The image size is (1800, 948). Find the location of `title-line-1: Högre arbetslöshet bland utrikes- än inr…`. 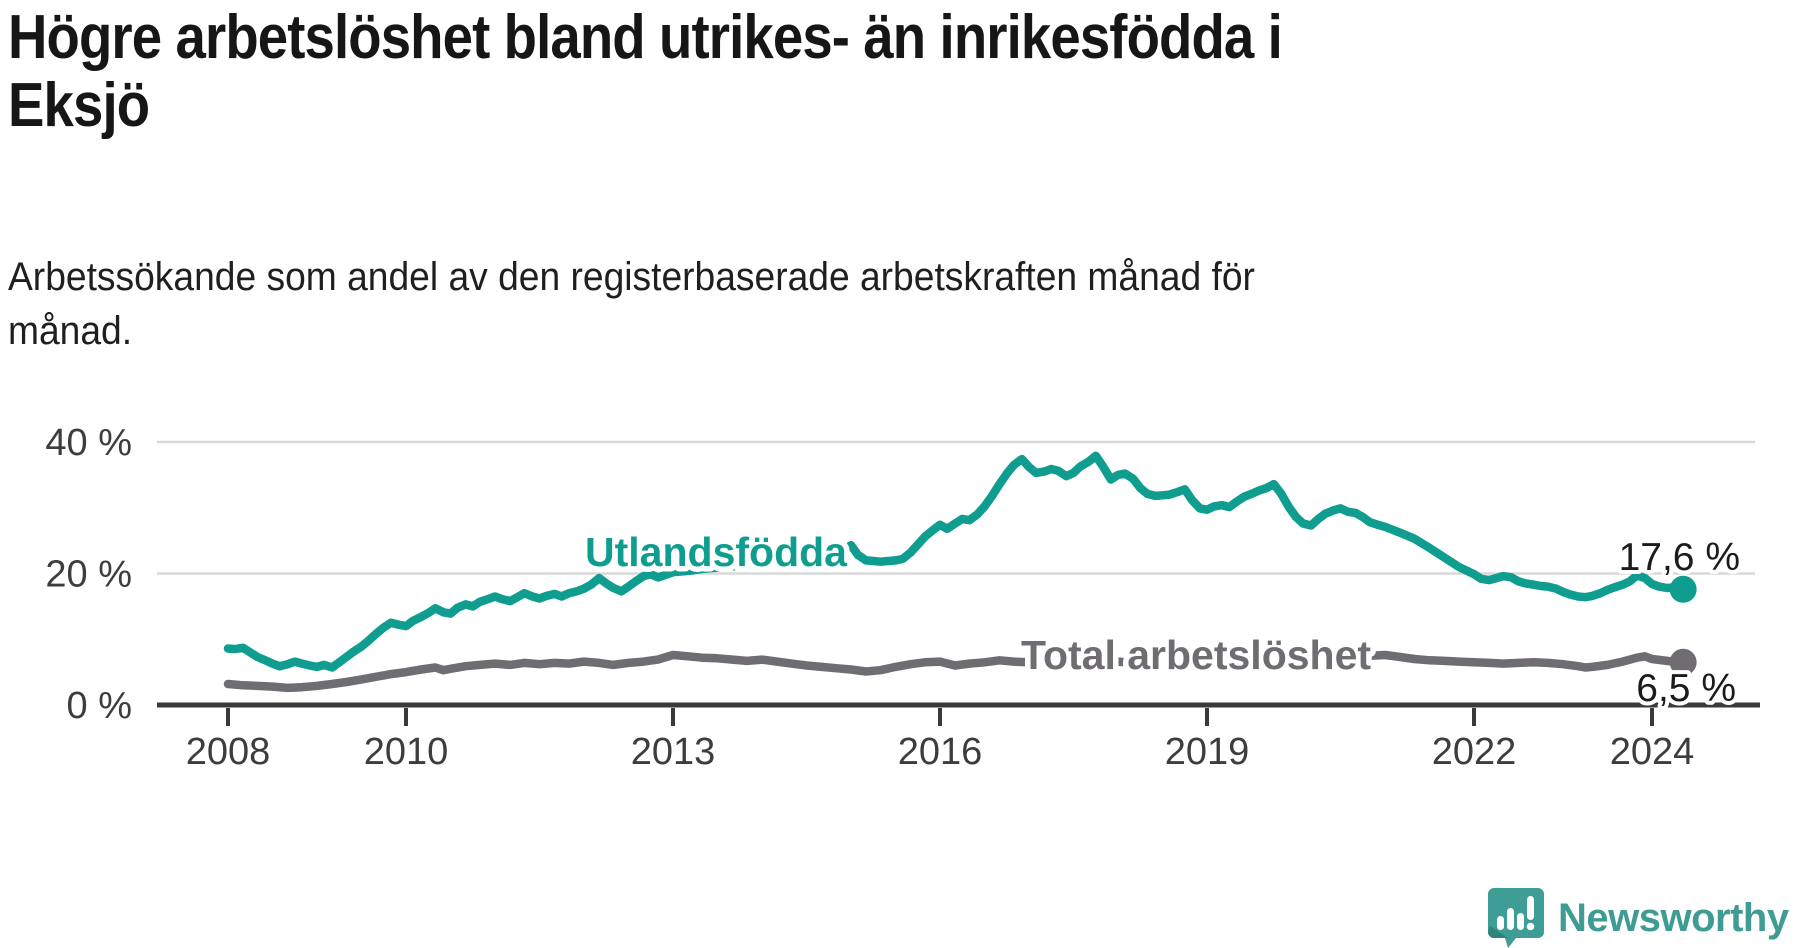

title-line-1: Högre arbetslöshet bland utrikes- än inr… is located at coordinates (645, 37).